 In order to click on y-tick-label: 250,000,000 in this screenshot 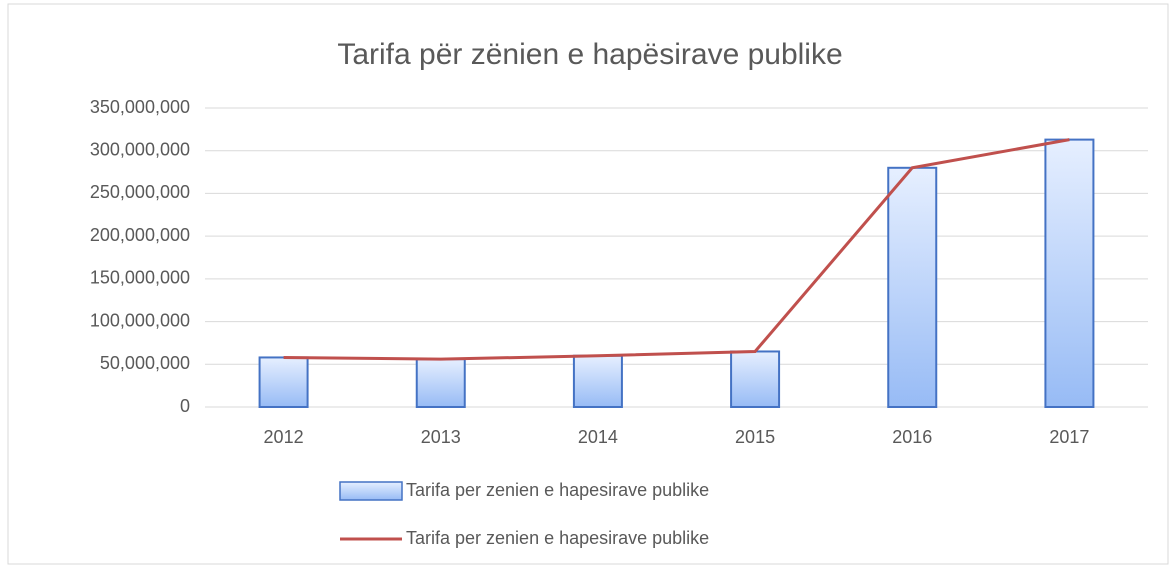, I will do `click(140, 192)`.